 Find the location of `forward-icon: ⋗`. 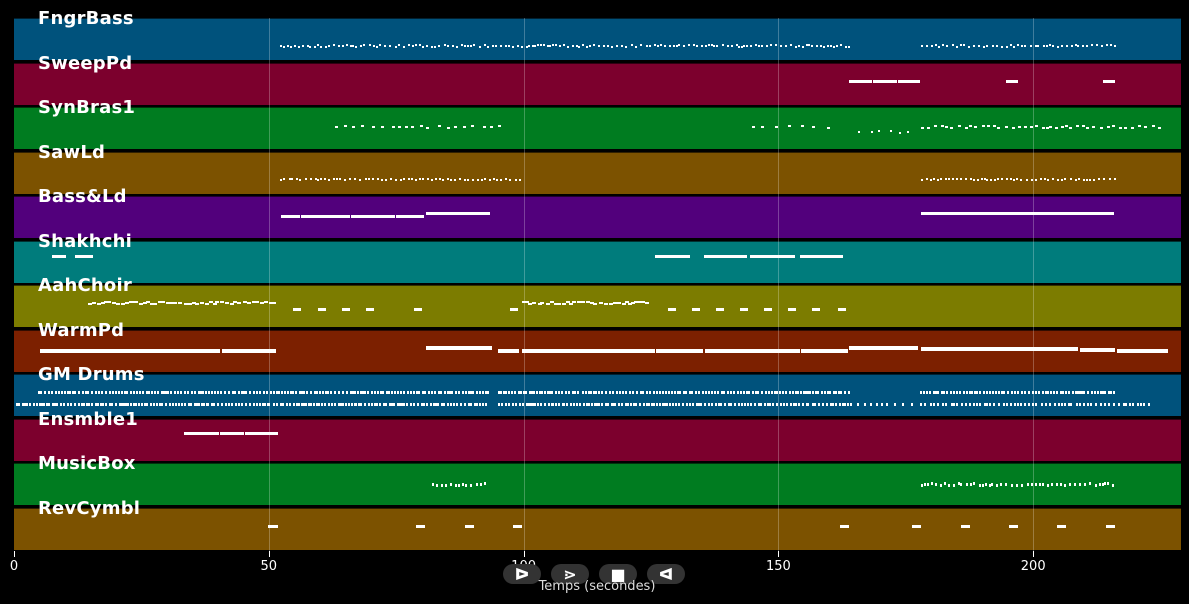

forward-icon: ⋗ is located at coordinates (570, 574).